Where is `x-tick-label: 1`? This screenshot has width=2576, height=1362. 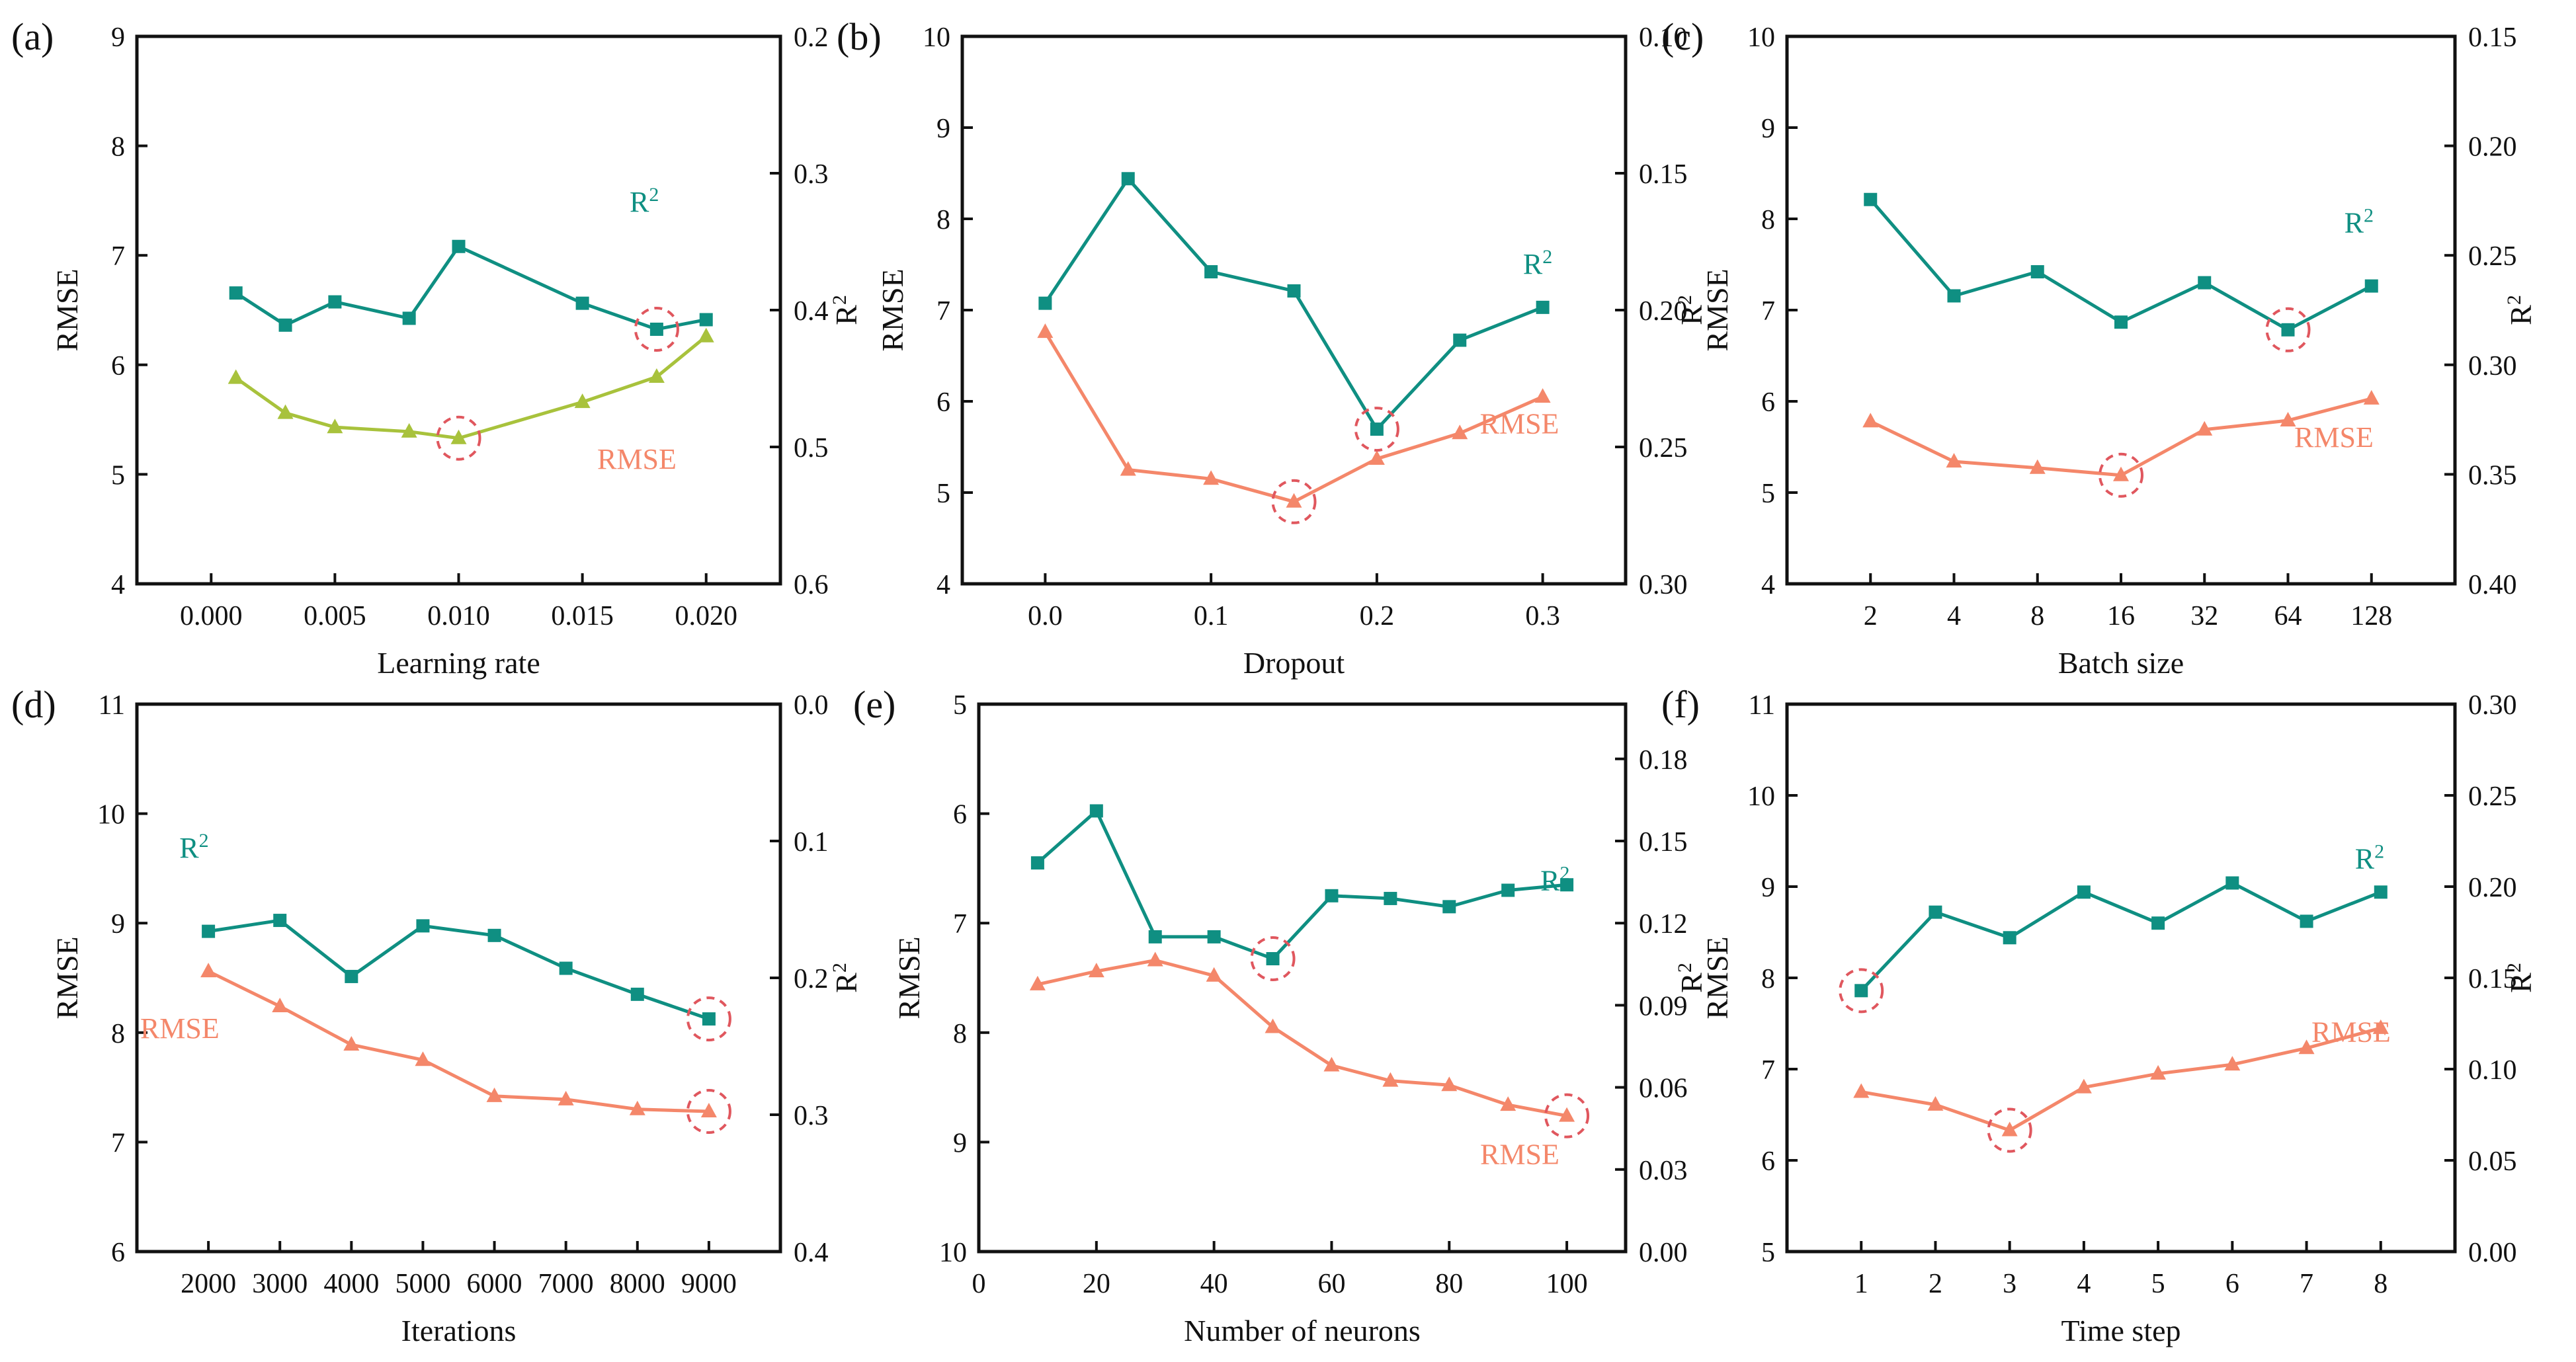 x-tick-label: 1 is located at coordinates (1861, 1284).